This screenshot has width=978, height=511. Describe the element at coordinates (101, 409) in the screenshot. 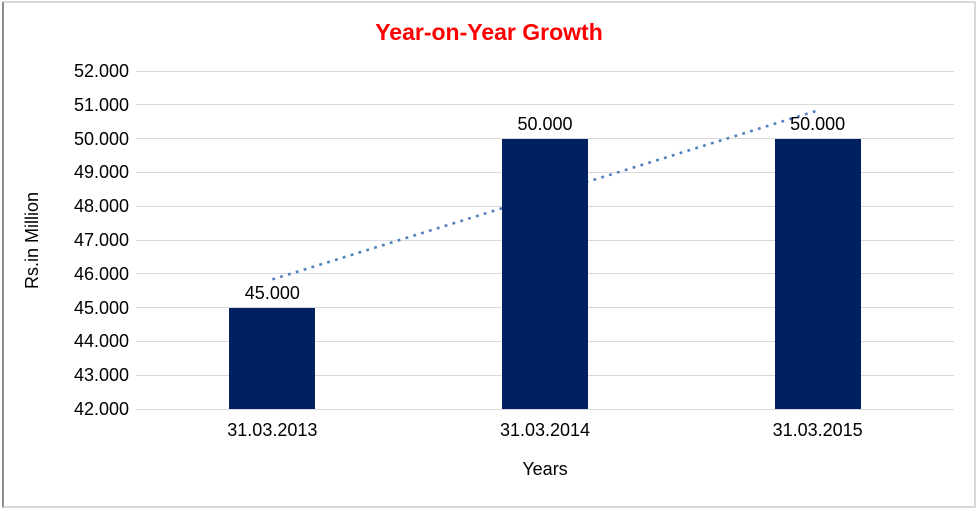

I see `y-tick-label: 42.000` at that location.